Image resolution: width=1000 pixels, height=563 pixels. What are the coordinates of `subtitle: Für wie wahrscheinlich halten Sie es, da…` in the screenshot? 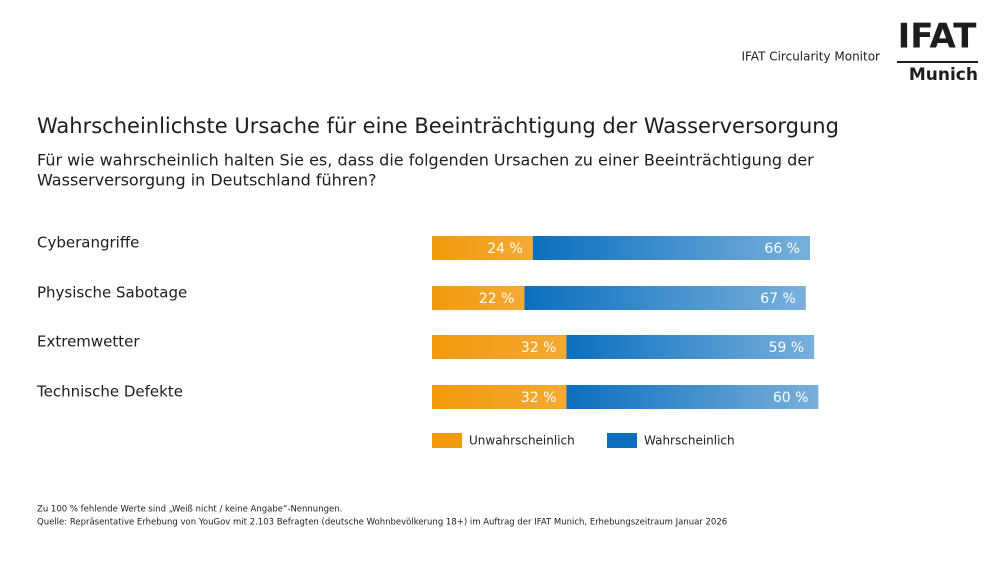 It's located at (425, 160).